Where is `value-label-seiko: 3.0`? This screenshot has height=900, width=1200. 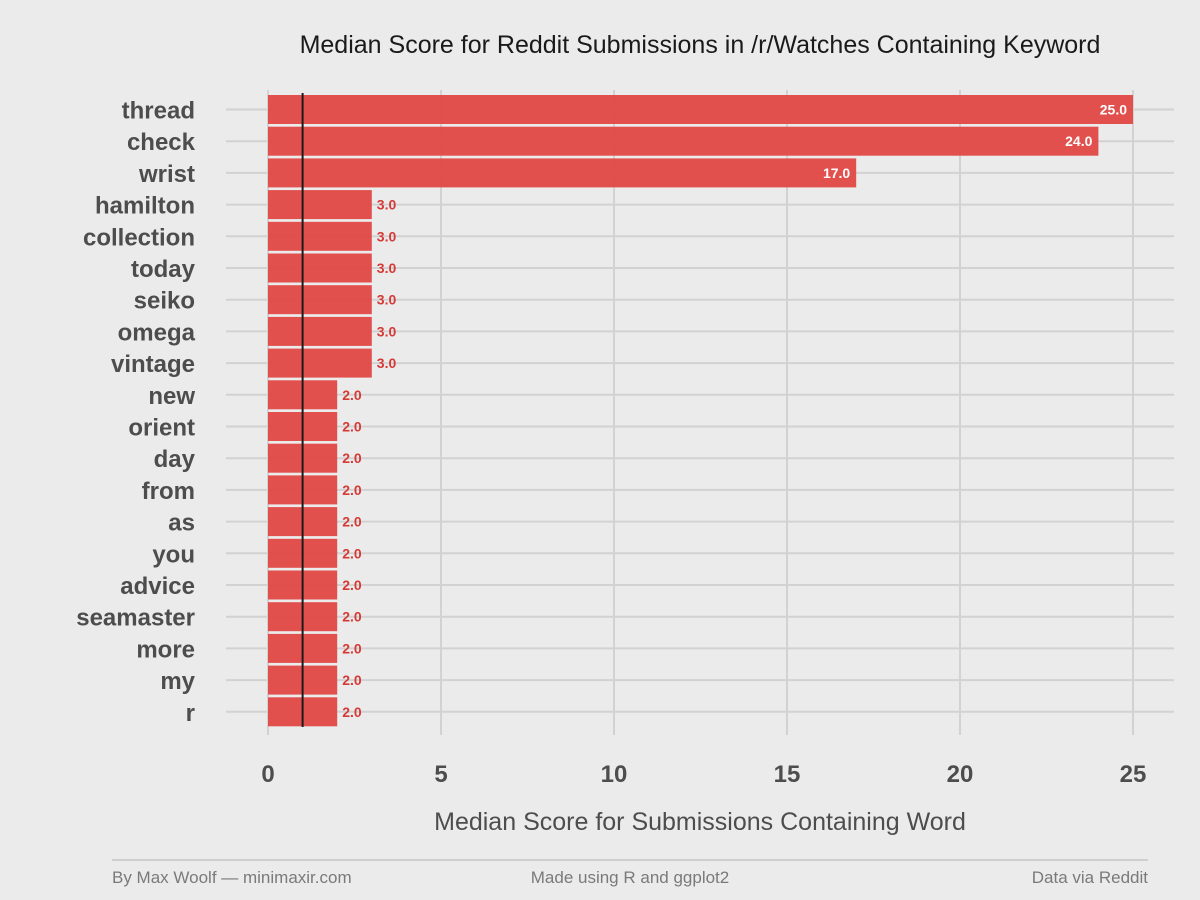 value-label-seiko: 3.0 is located at coordinates (387, 300).